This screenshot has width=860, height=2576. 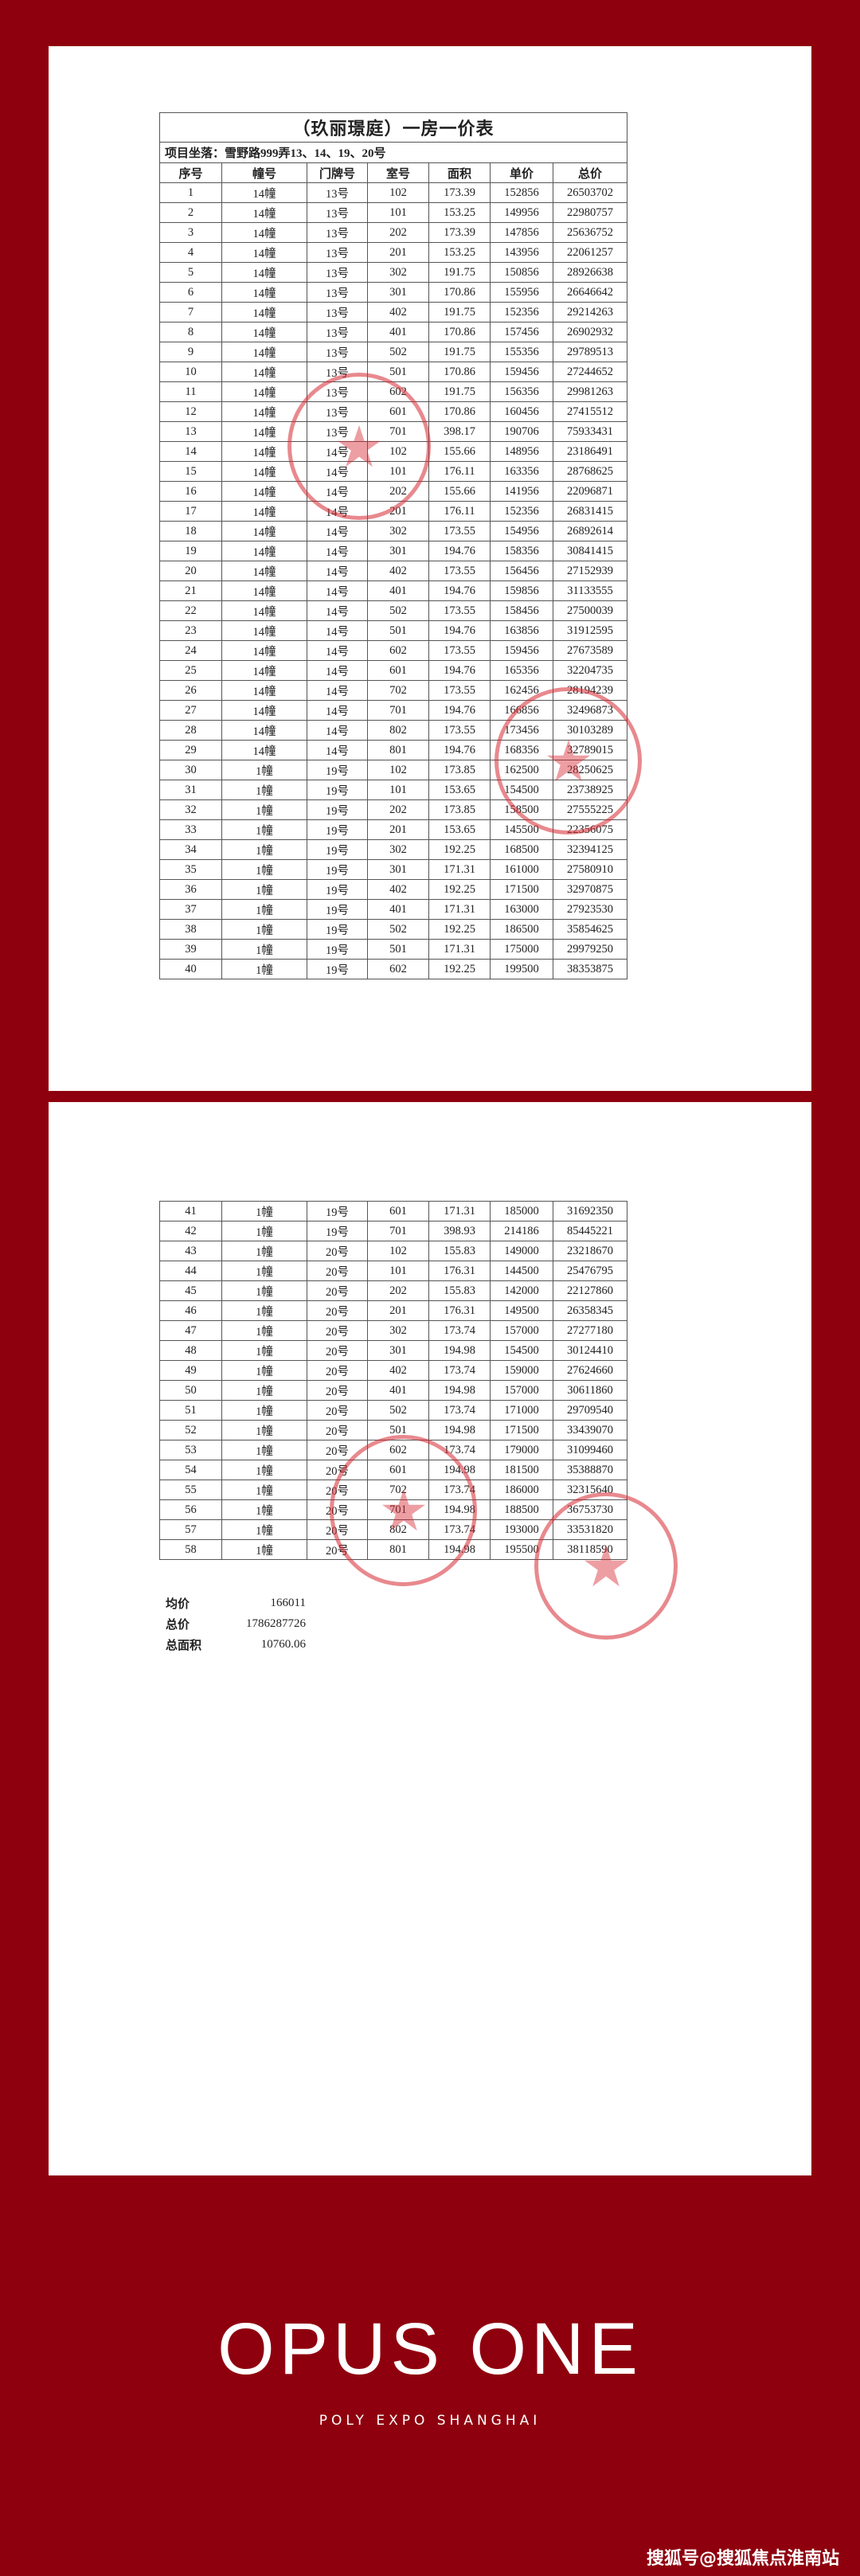 What do you see at coordinates (521, 172) in the screenshot?
I see `column-header: 单价` at bounding box center [521, 172].